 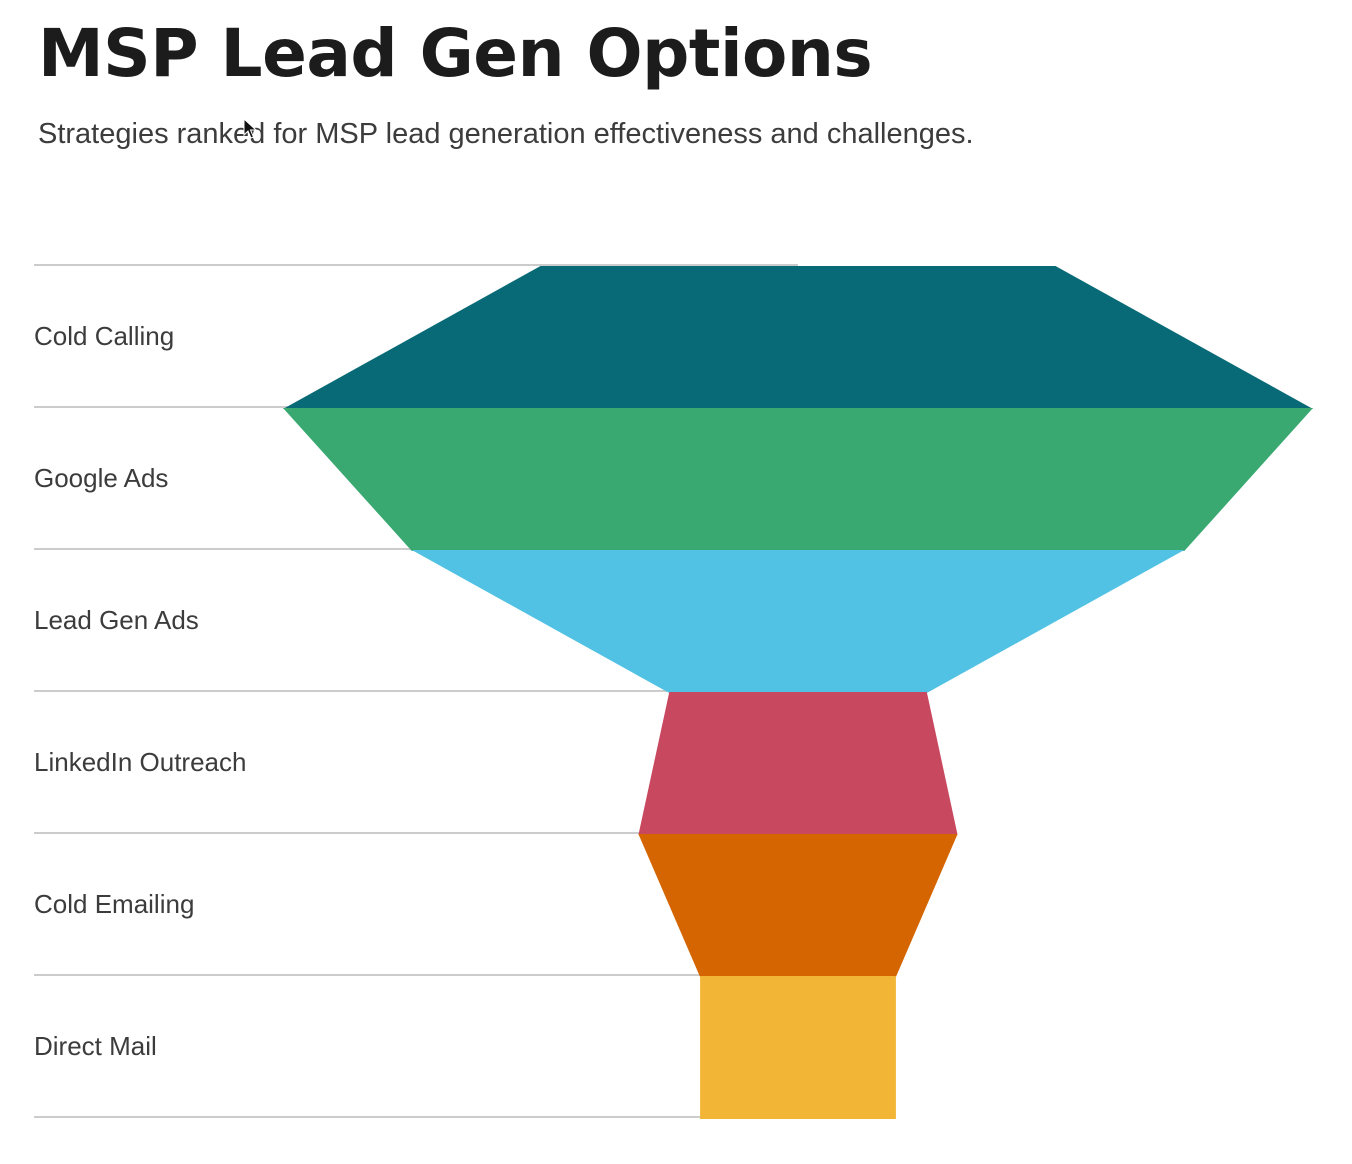 I want to click on category-label: Lead Gen Ads, so click(x=116, y=620).